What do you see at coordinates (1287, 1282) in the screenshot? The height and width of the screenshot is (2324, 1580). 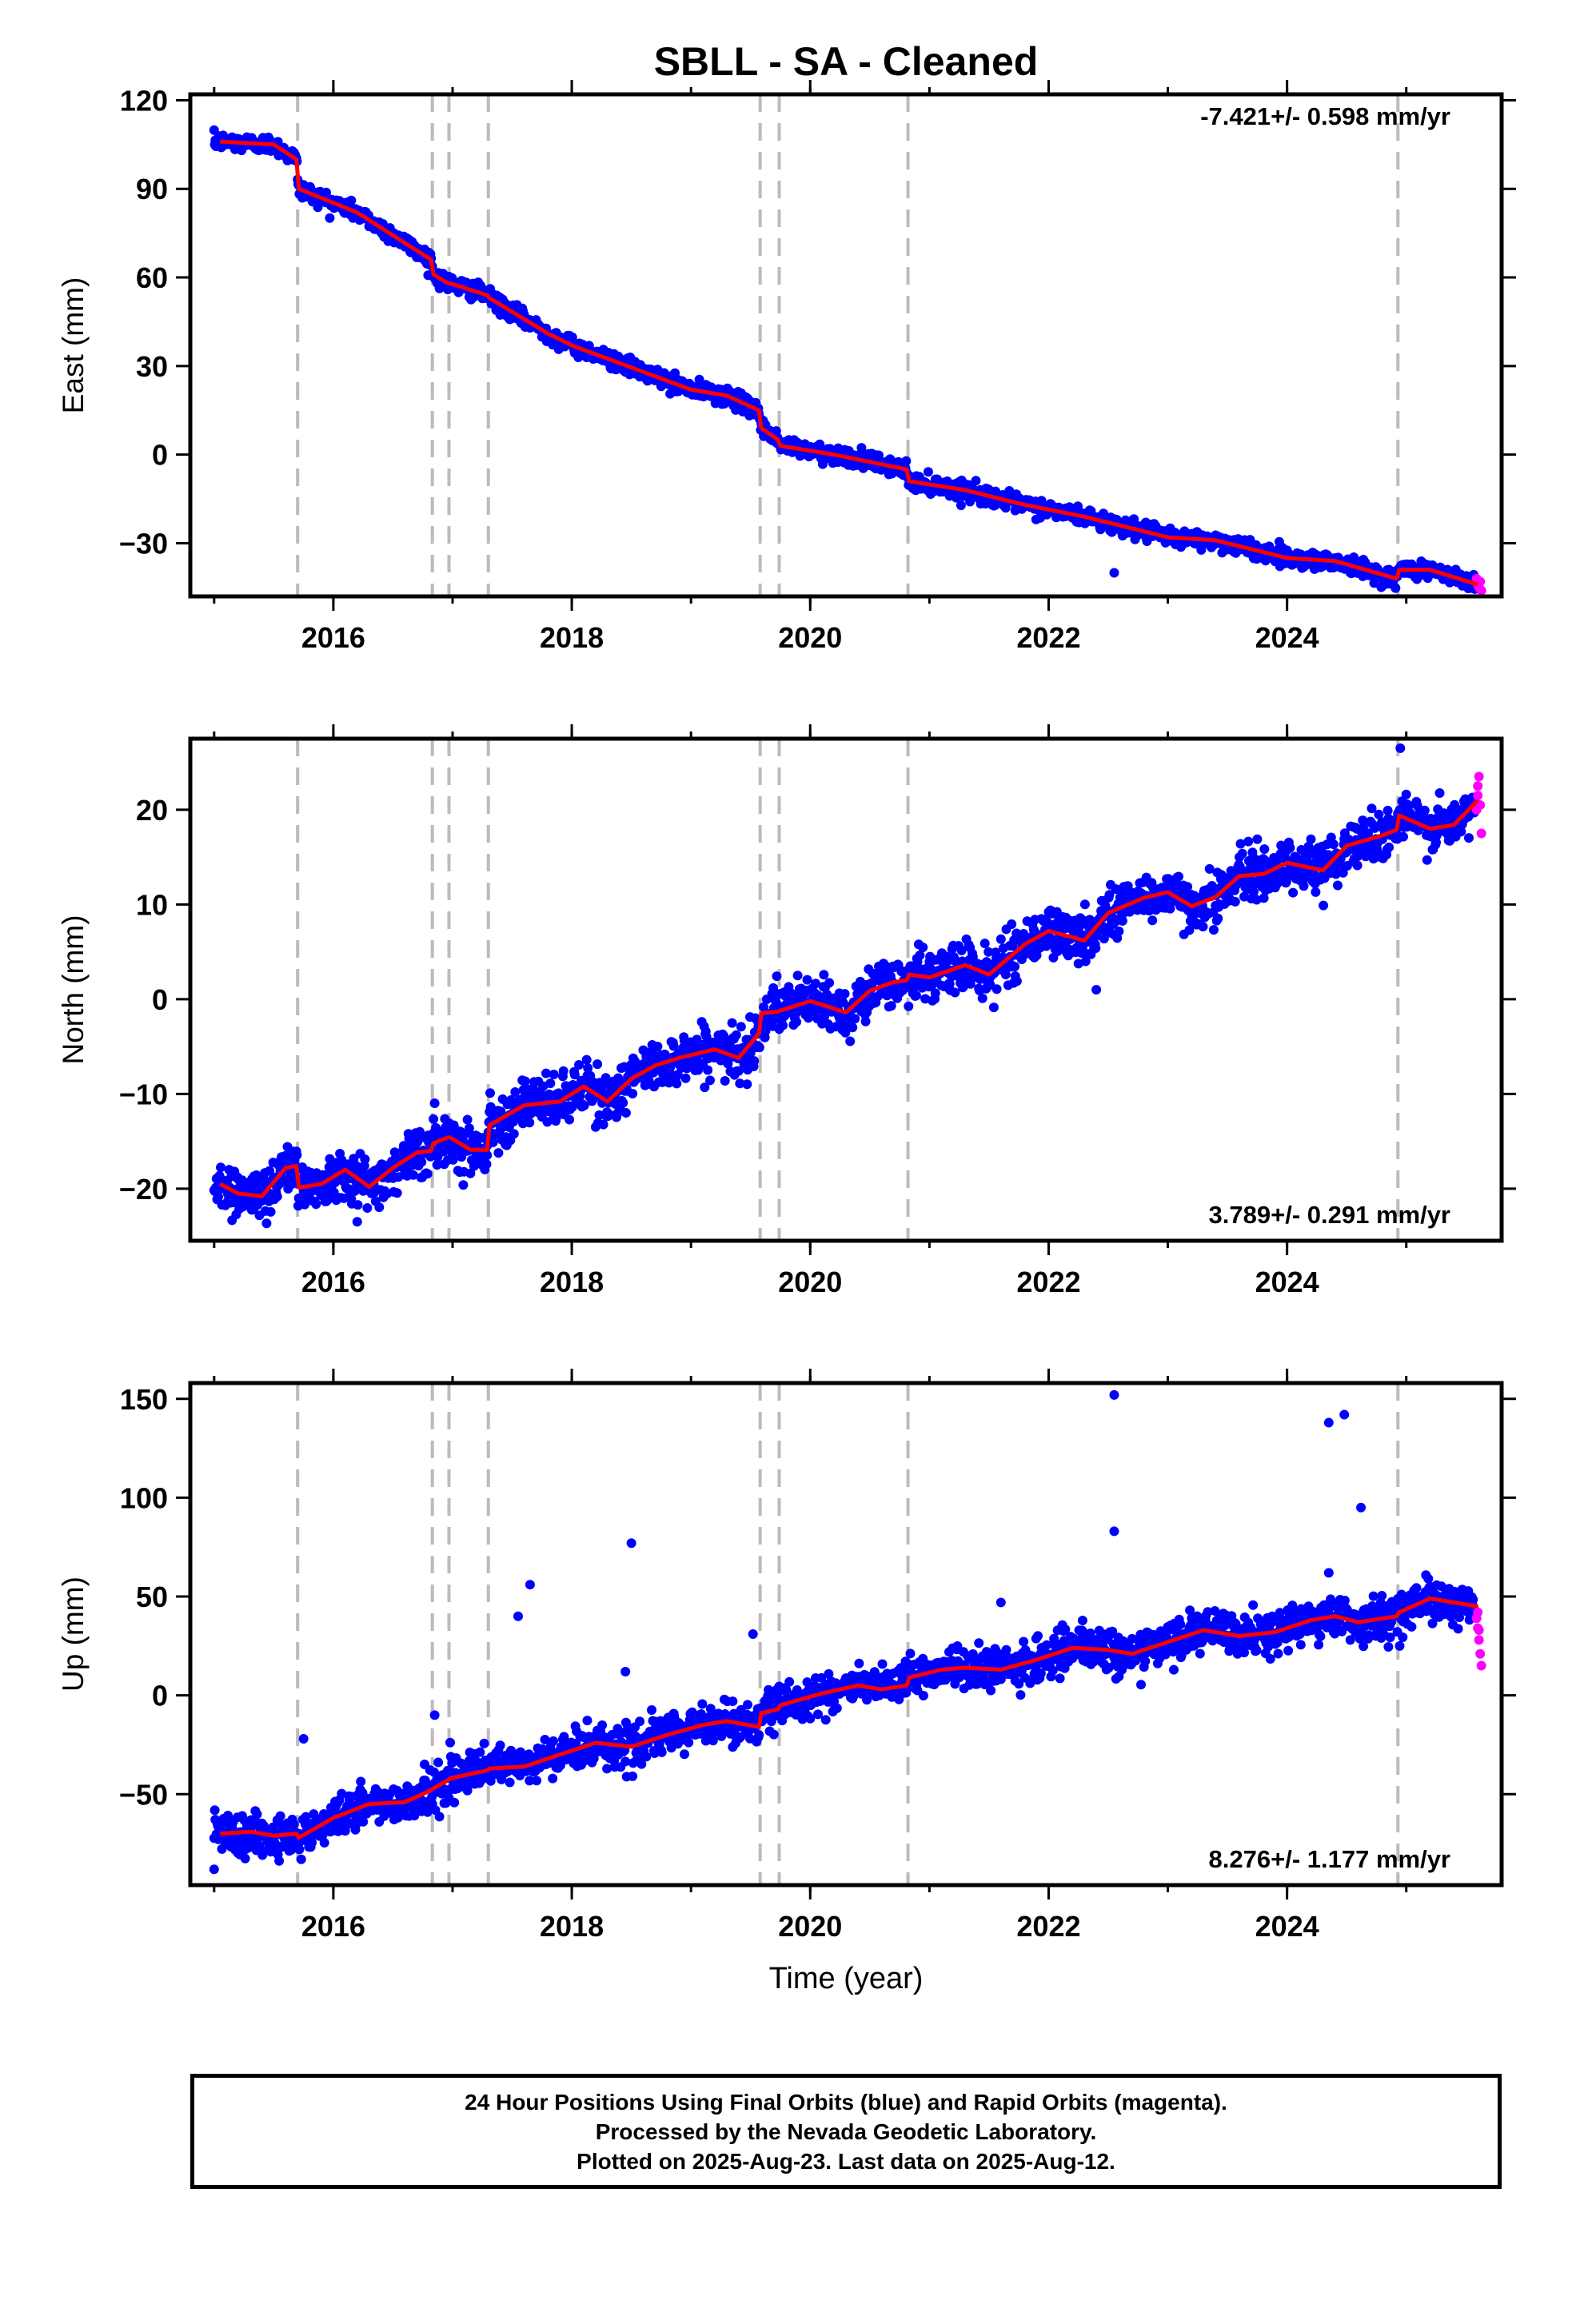 I see `x-tick-label-north-4: 2024` at bounding box center [1287, 1282].